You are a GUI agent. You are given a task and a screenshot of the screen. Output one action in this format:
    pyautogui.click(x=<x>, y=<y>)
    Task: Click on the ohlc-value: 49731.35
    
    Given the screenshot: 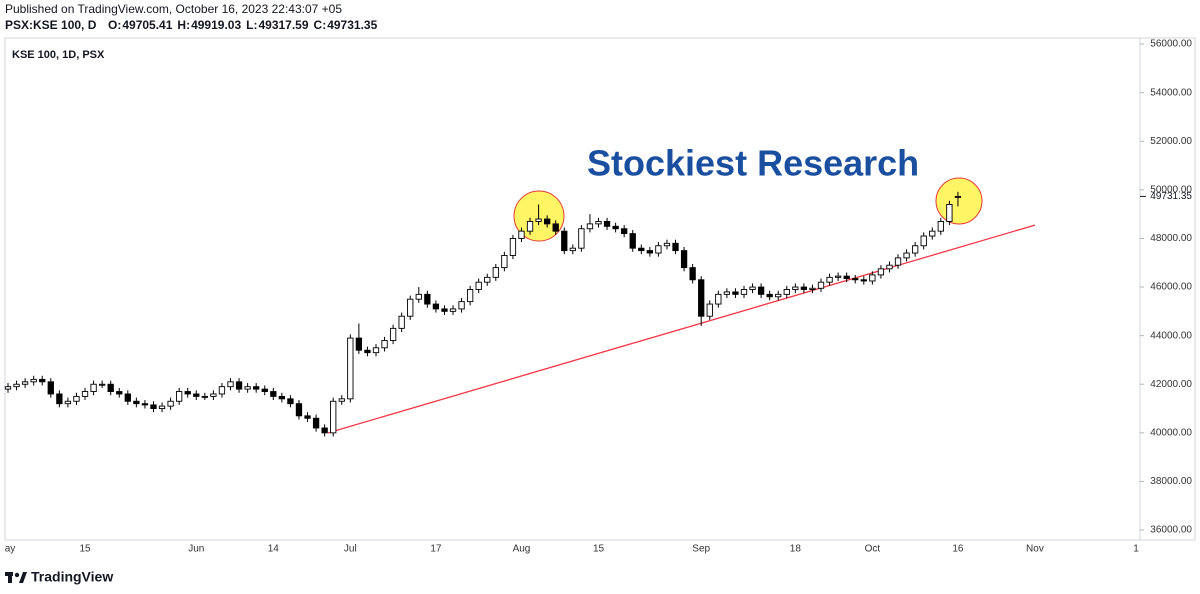 What is the action you would take?
    pyautogui.click(x=352, y=25)
    